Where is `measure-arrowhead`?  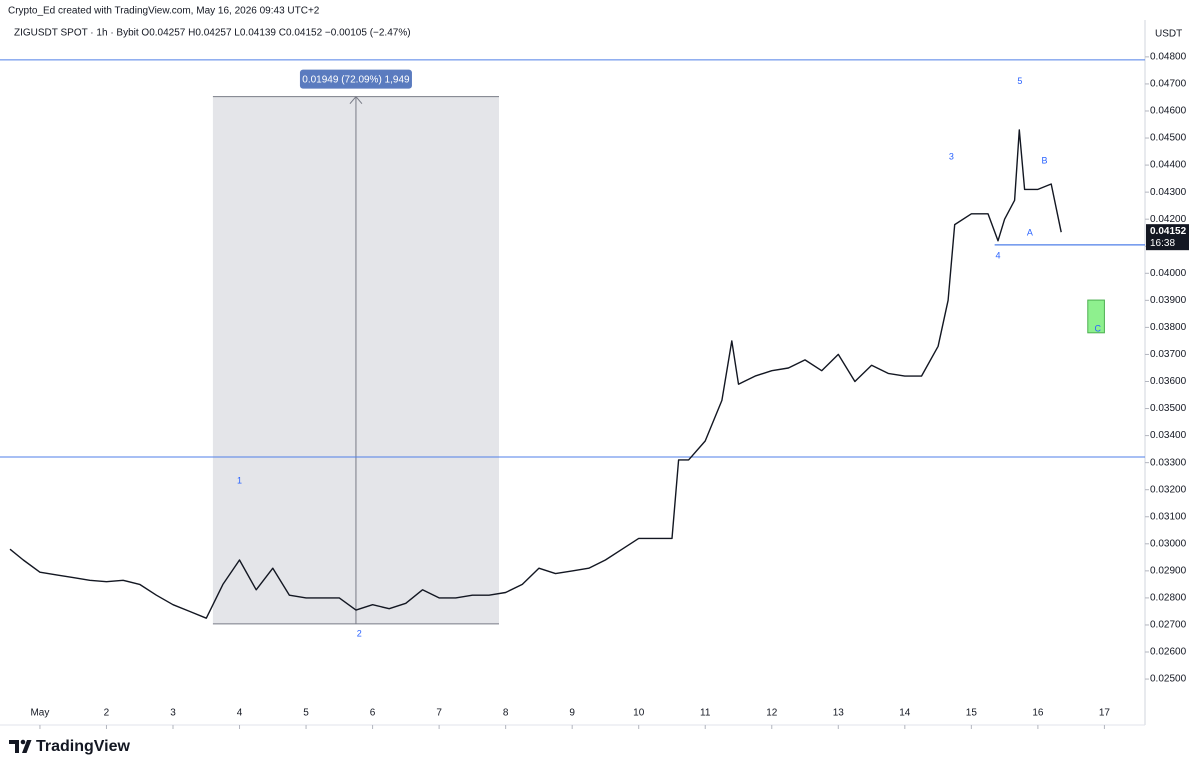 measure-arrowhead is located at coordinates (356, 99).